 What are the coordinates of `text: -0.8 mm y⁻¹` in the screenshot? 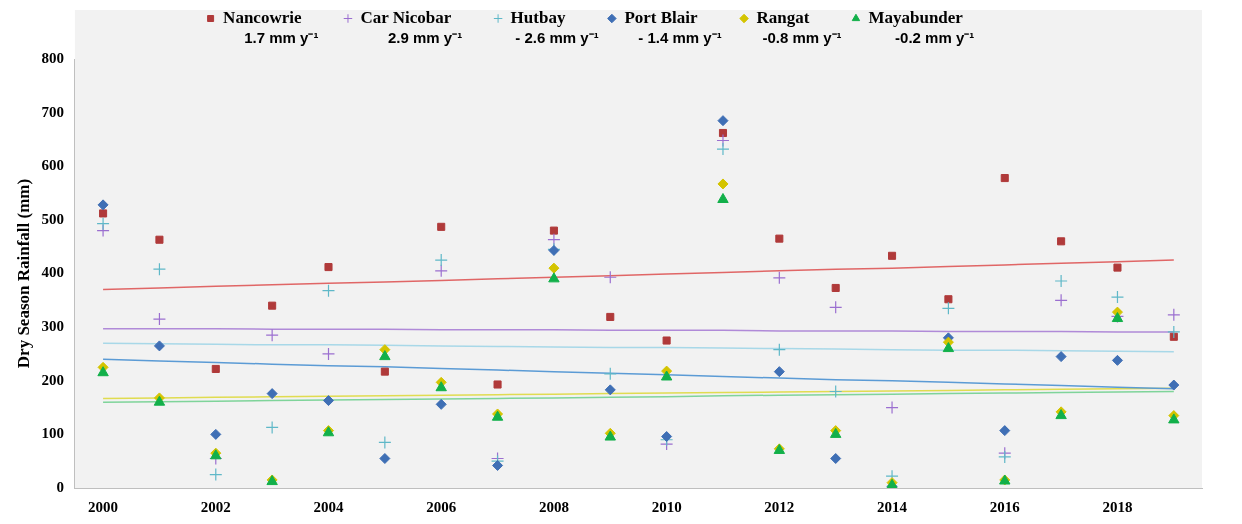 It's located at (802, 37).